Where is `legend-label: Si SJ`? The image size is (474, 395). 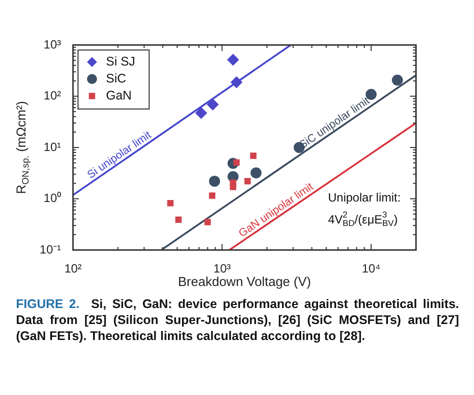 legend-label: Si SJ is located at coordinates (121, 61).